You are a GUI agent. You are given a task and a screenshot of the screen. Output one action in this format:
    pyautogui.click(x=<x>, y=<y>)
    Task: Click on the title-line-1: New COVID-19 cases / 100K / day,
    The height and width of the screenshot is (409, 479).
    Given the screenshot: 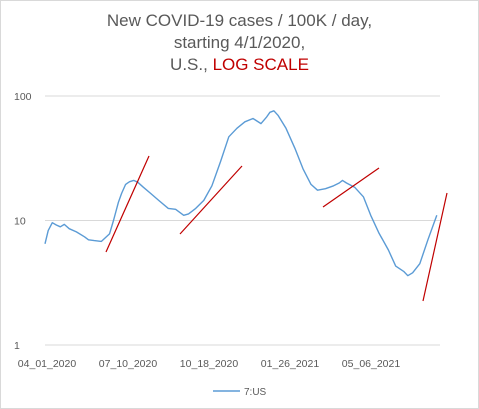 What is the action you would take?
    pyautogui.click(x=239, y=20)
    